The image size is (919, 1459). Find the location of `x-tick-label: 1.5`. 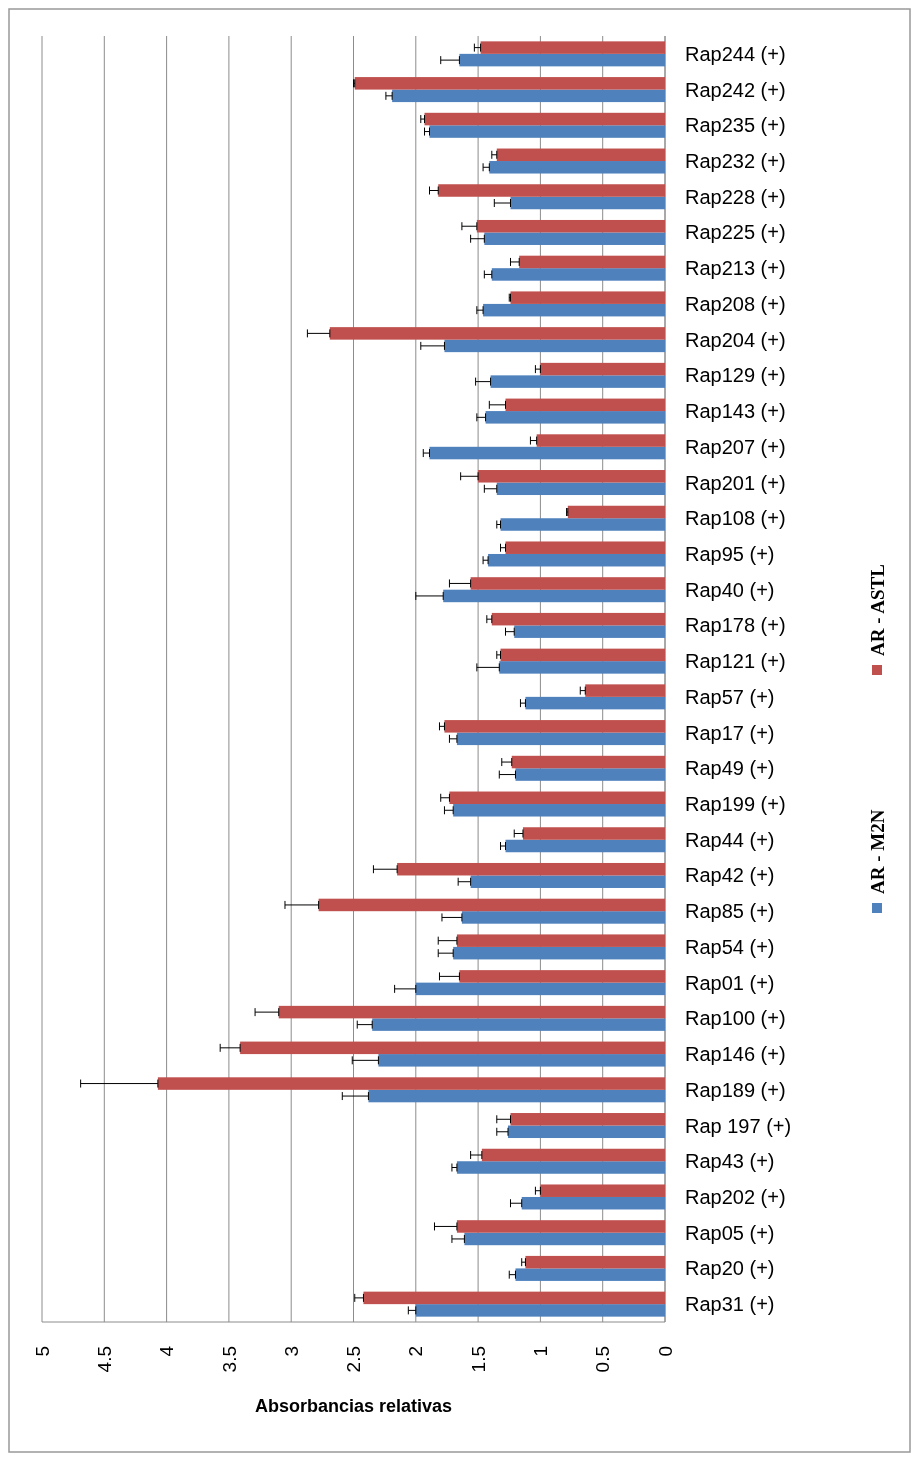

x-tick-label: 1.5 is located at coordinates (478, 1359).